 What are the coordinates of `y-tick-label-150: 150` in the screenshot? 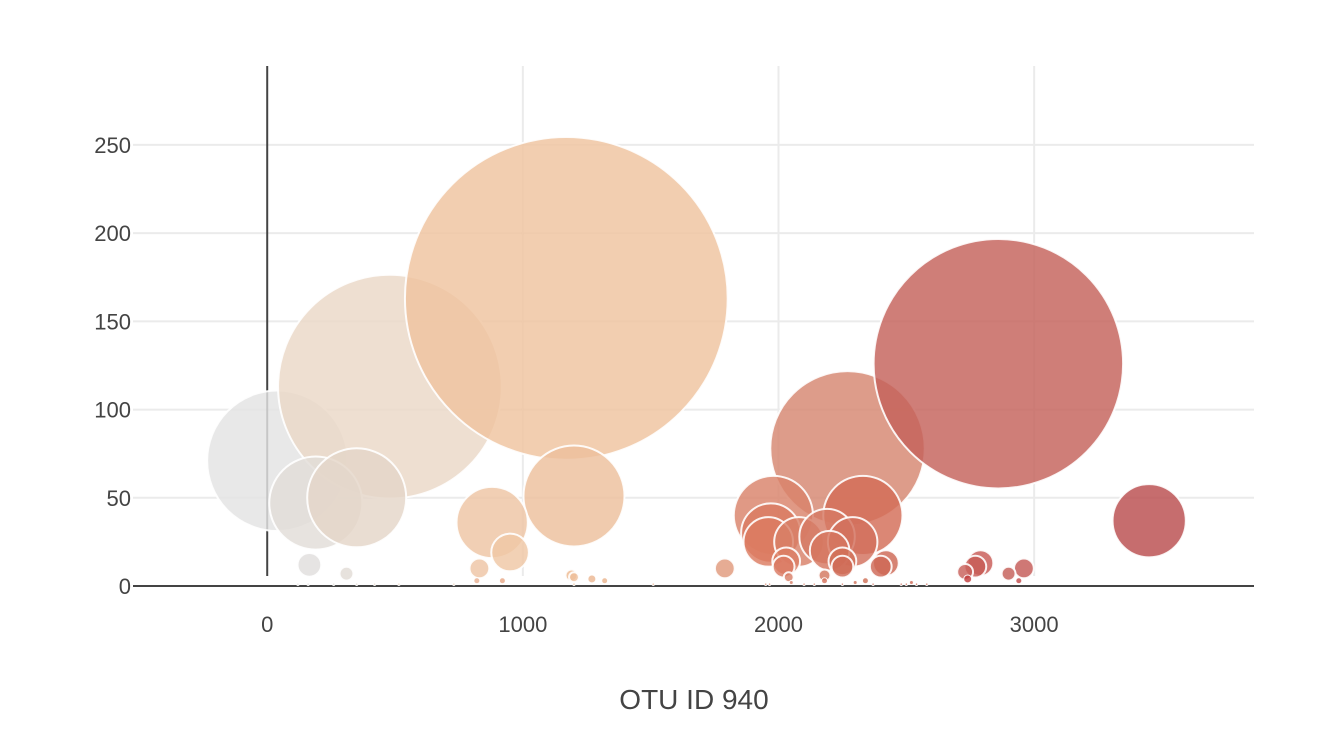 It's located at (112, 321).